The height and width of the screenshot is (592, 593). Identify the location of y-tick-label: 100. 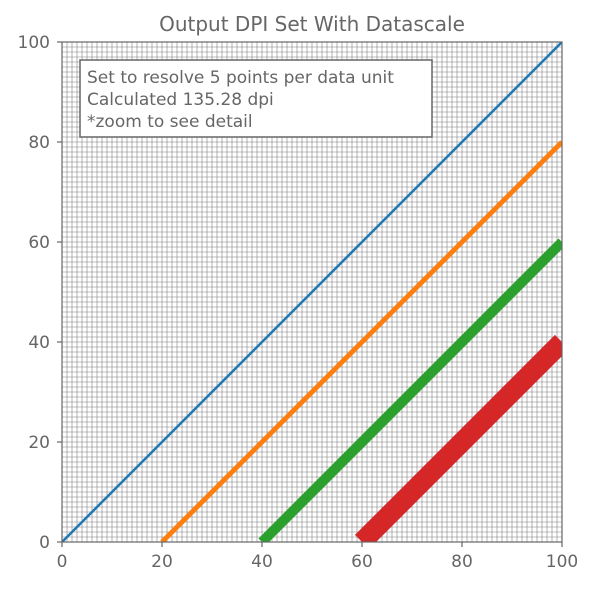
(34, 43).